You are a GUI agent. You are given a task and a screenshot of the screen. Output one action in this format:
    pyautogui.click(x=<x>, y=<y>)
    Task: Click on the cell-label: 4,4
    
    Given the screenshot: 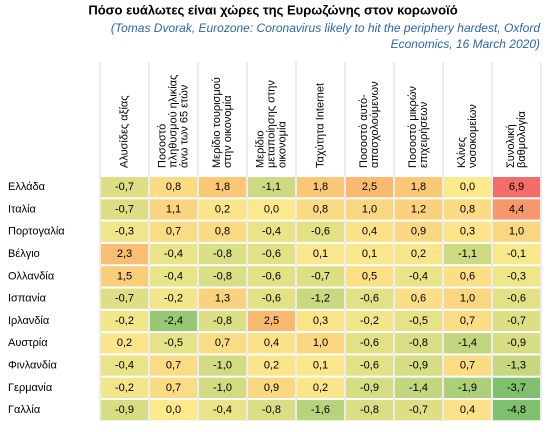 What is the action you would take?
    pyautogui.click(x=516, y=209)
    